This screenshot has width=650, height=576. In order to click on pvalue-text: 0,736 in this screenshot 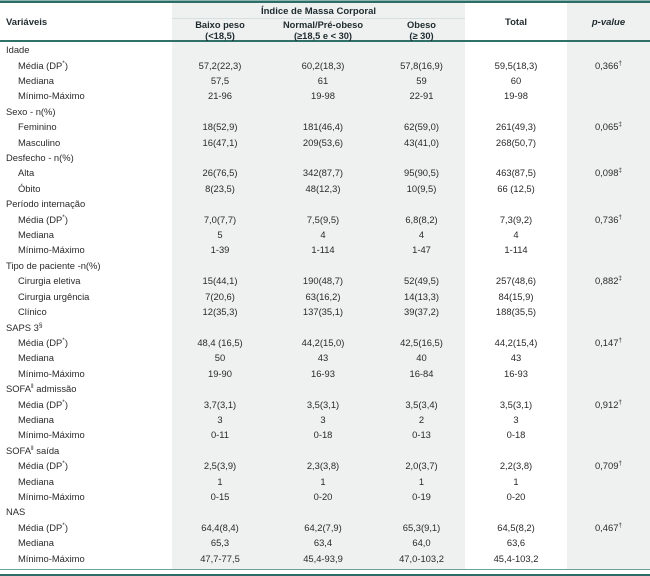, I will do `click(606, 219)`.